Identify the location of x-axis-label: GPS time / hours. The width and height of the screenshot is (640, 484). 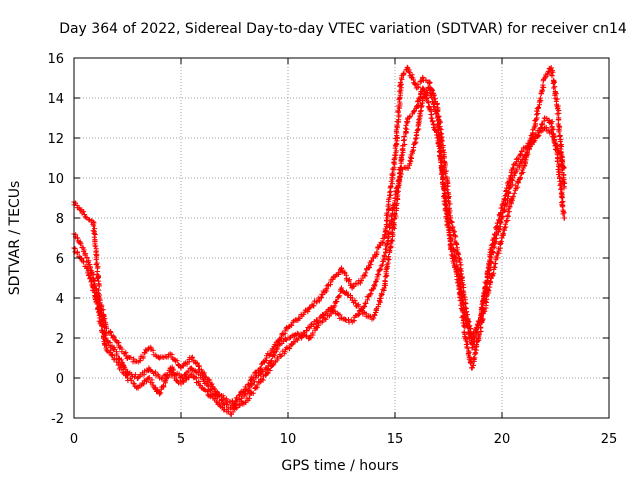
(339, 466).